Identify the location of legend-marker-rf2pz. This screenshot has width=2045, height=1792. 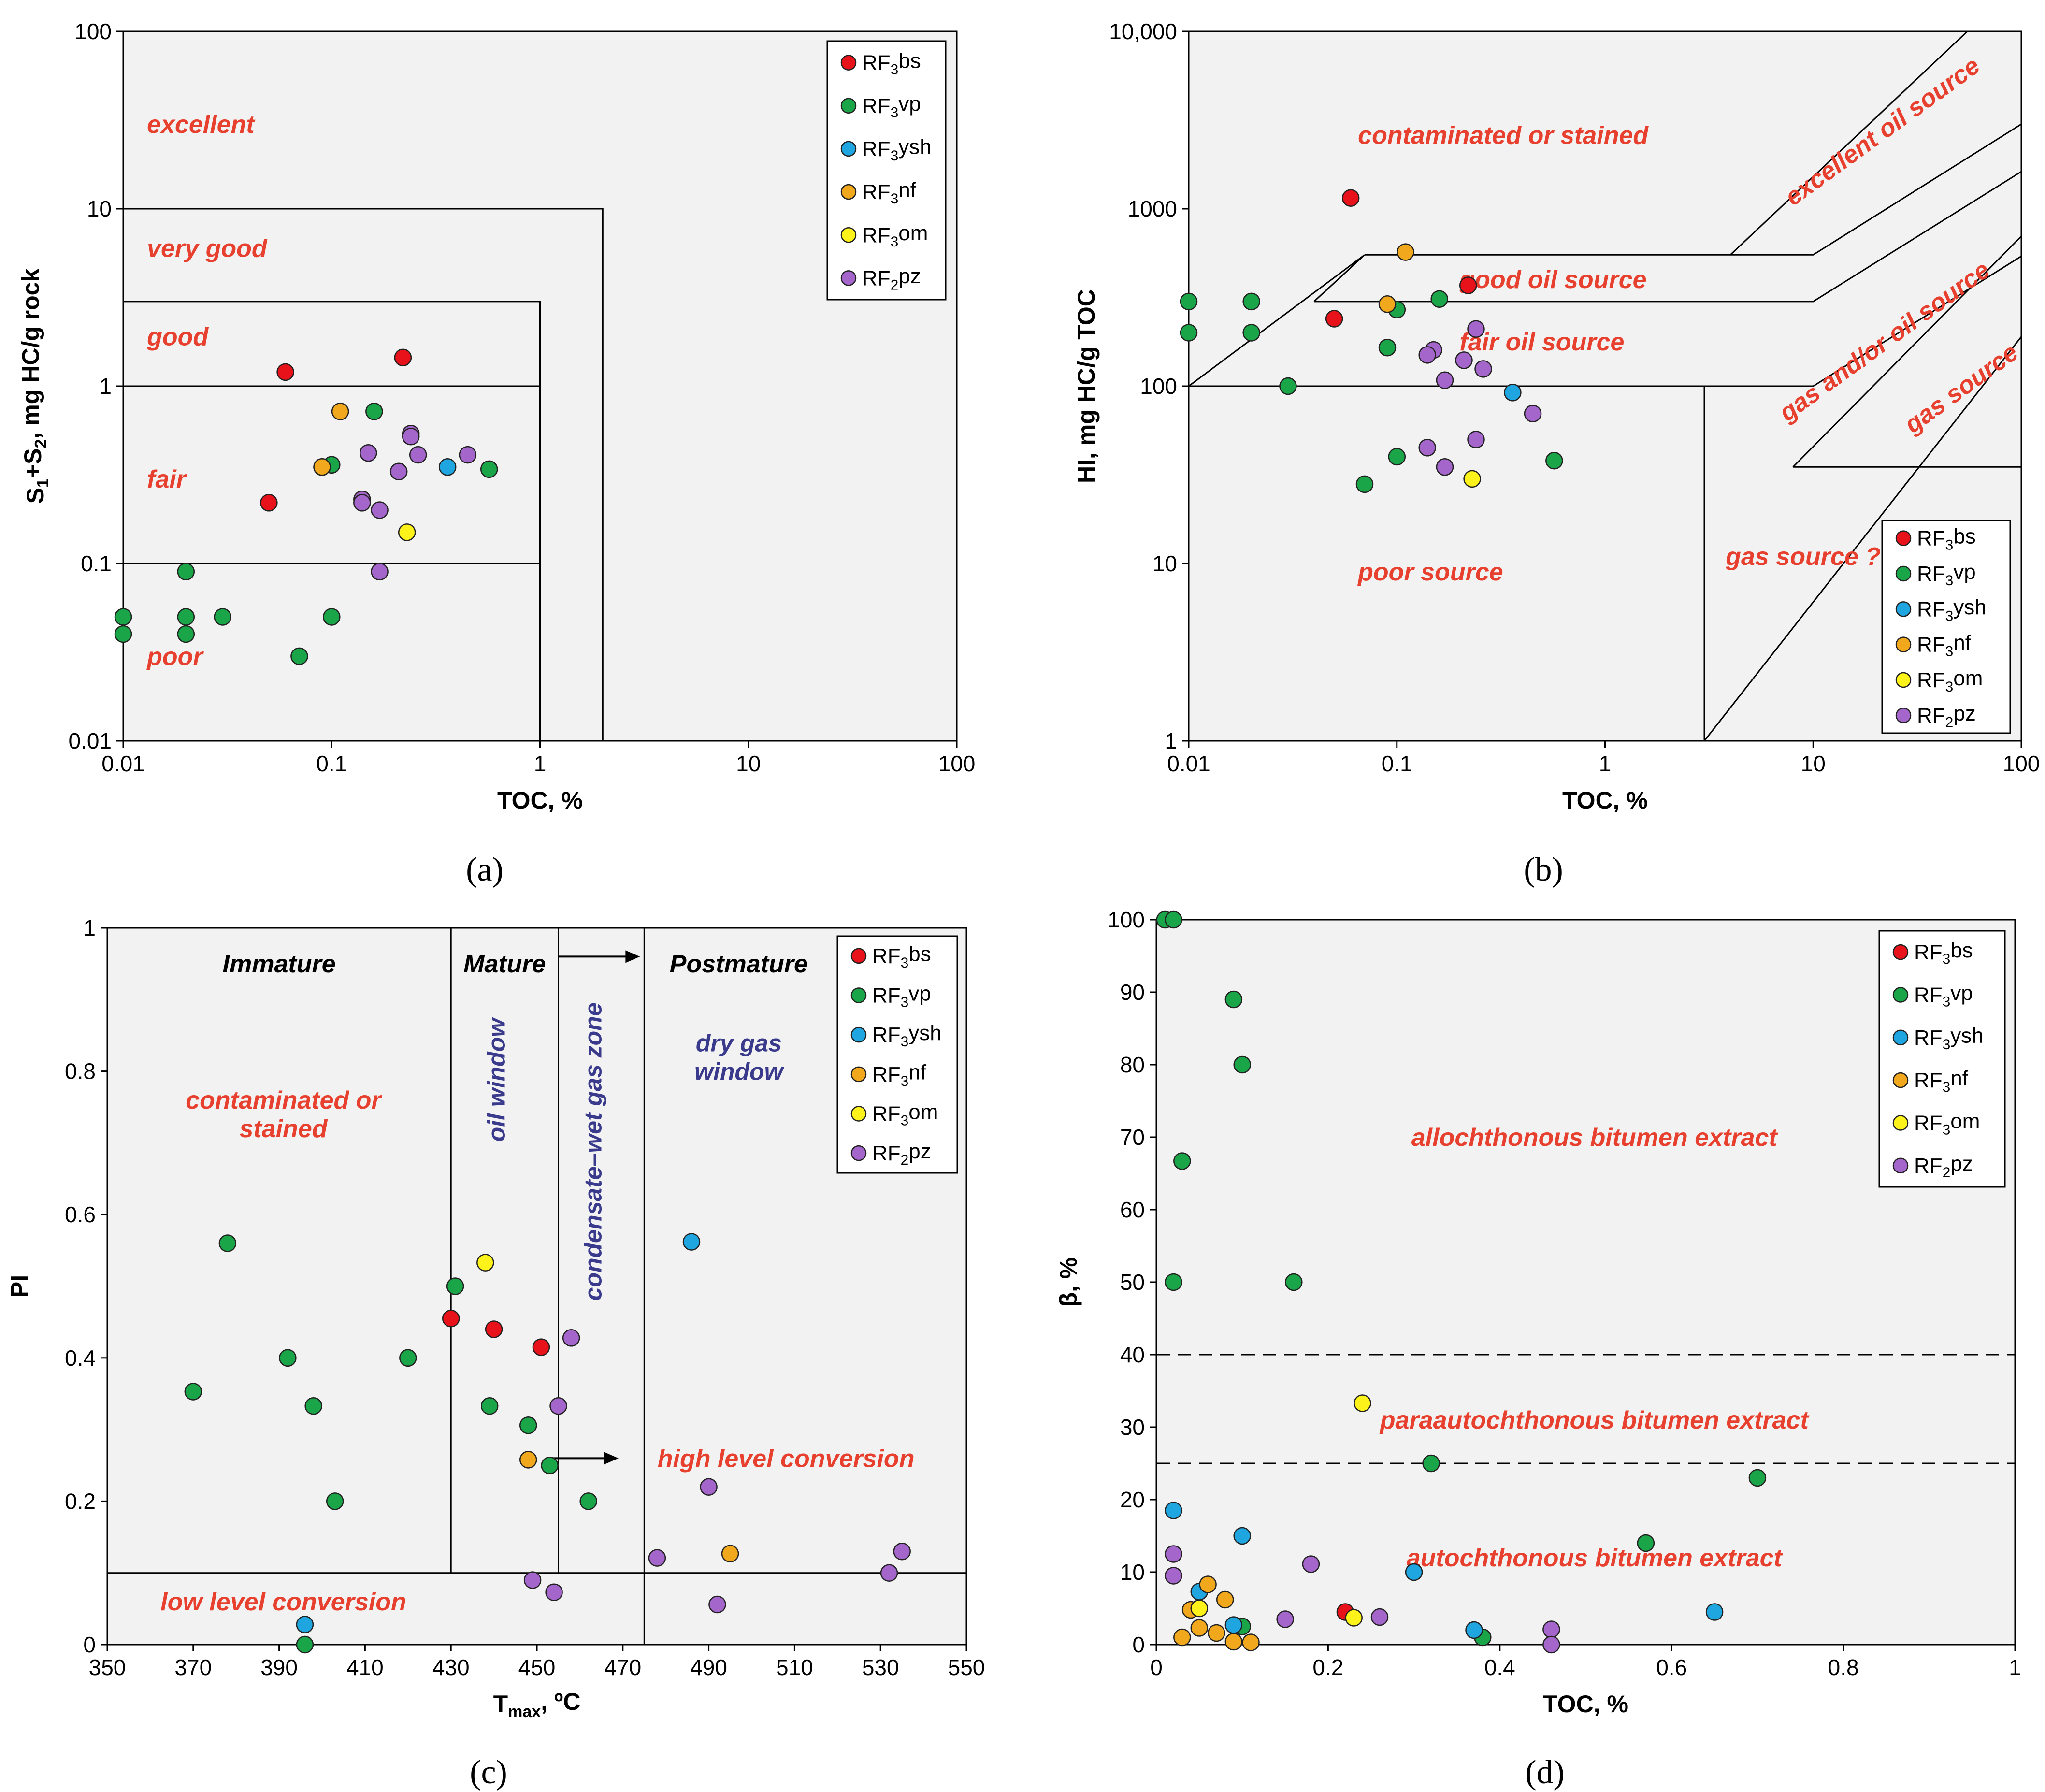
(1903, 715).